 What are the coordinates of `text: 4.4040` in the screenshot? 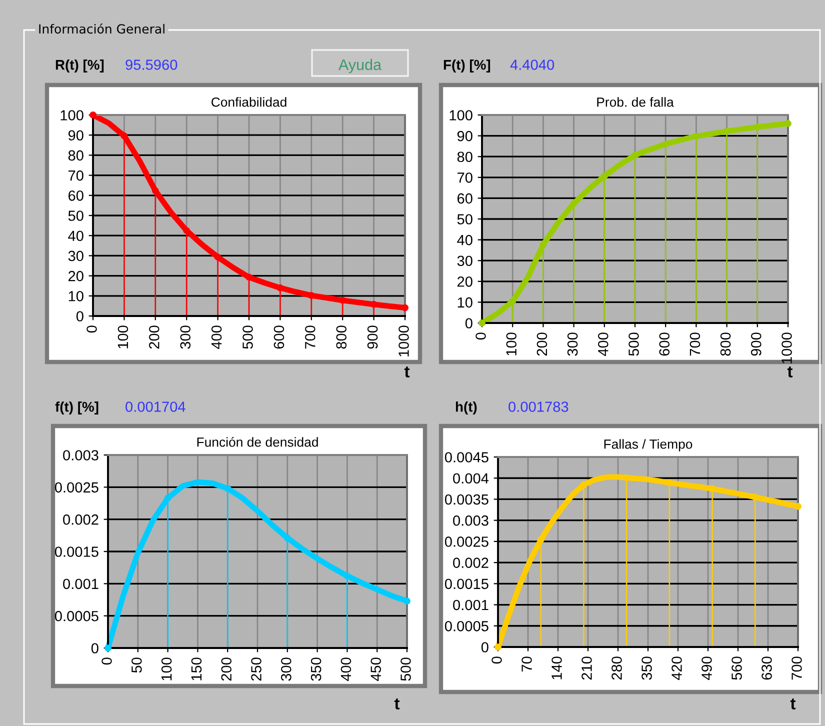 It's located at (532, 65).